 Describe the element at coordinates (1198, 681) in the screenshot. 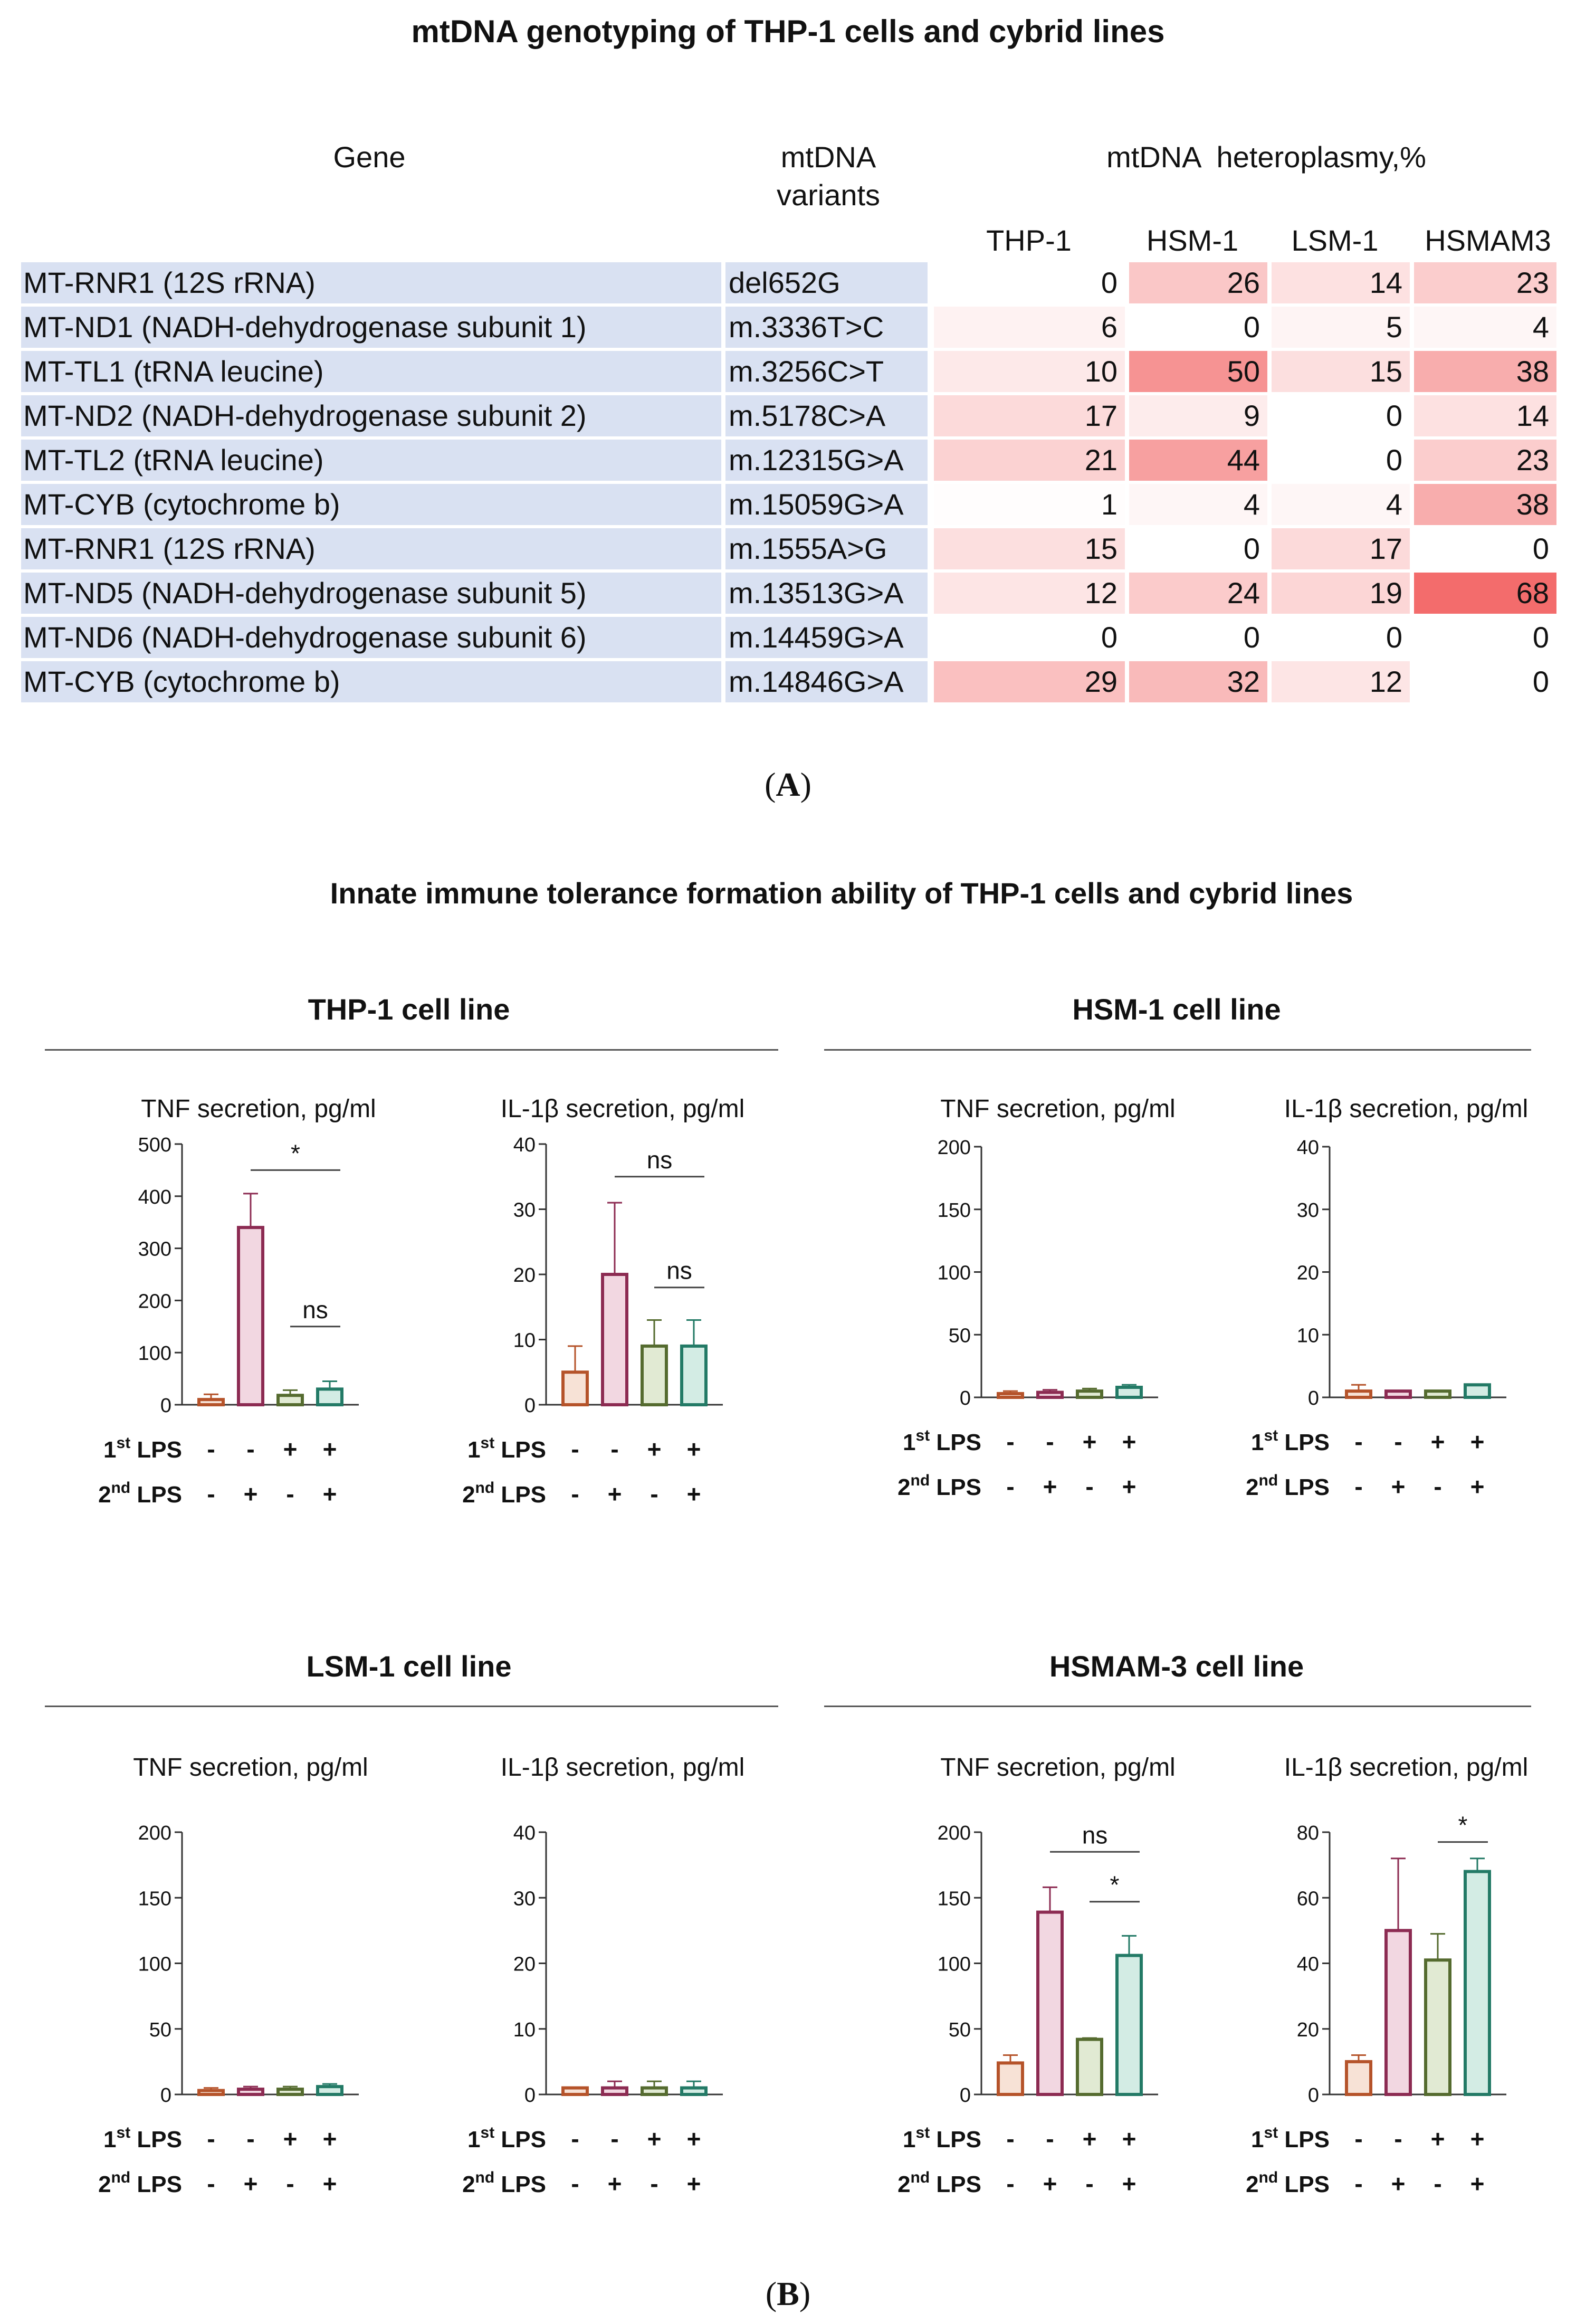

I see `heteroplasmy-value-cell: 32` at that location.